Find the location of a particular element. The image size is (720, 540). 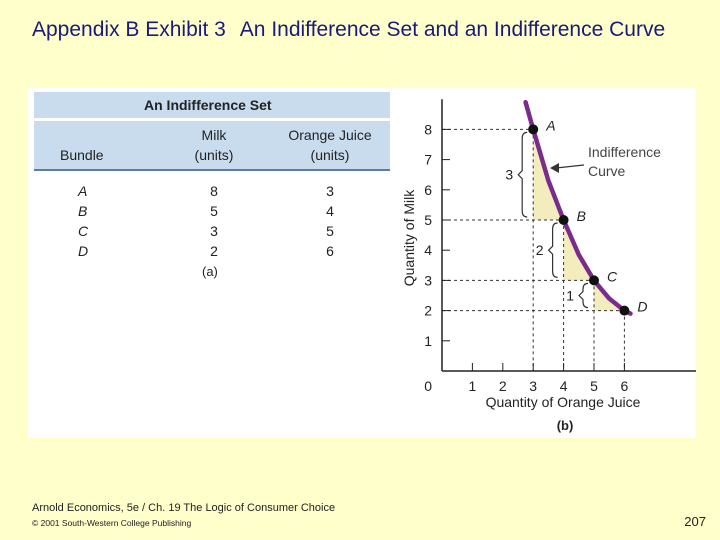

drop-label: 1 is located at coordinates (570, 296).